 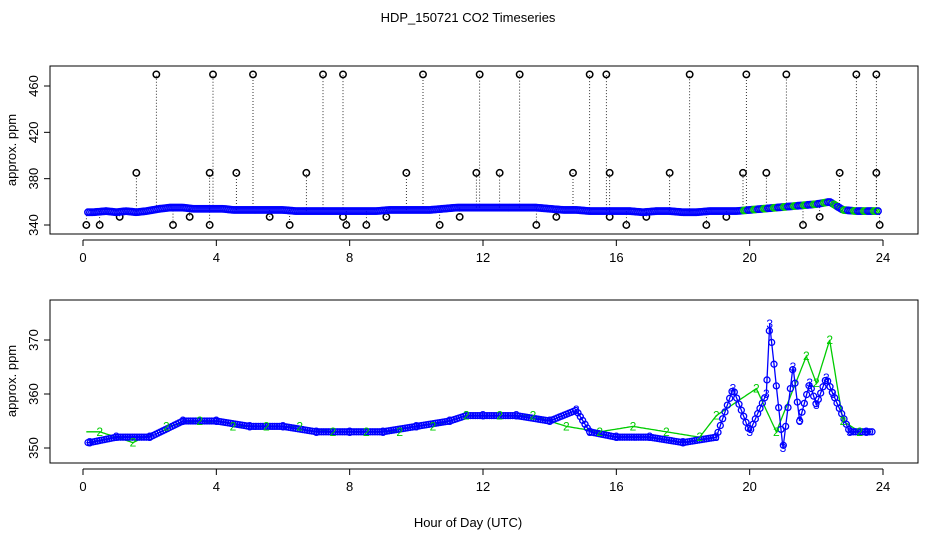 I want to click on top-x-tick-label: 20, so click(x=749, y=257).